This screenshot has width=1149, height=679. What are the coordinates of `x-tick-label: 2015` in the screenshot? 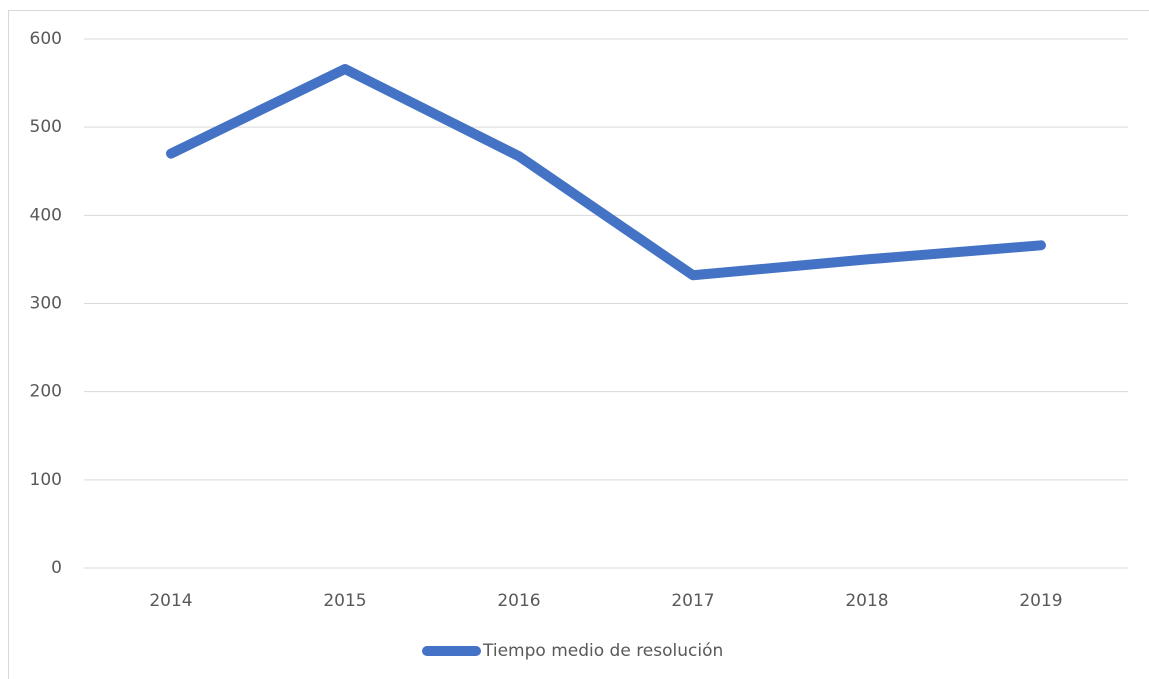 It's located at (344, 601).